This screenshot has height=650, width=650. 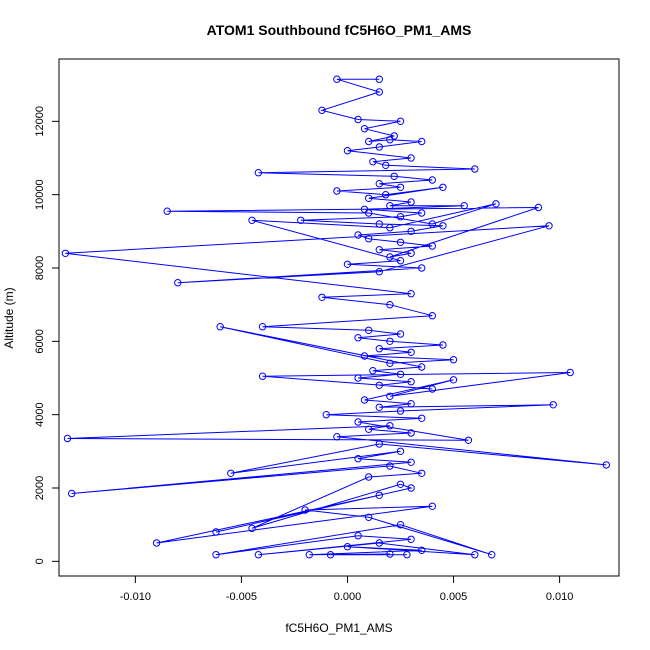 I want to click on x-axis: -0.010 -0.005 0.000 0.005 0.010, so click(x=347, y=589).